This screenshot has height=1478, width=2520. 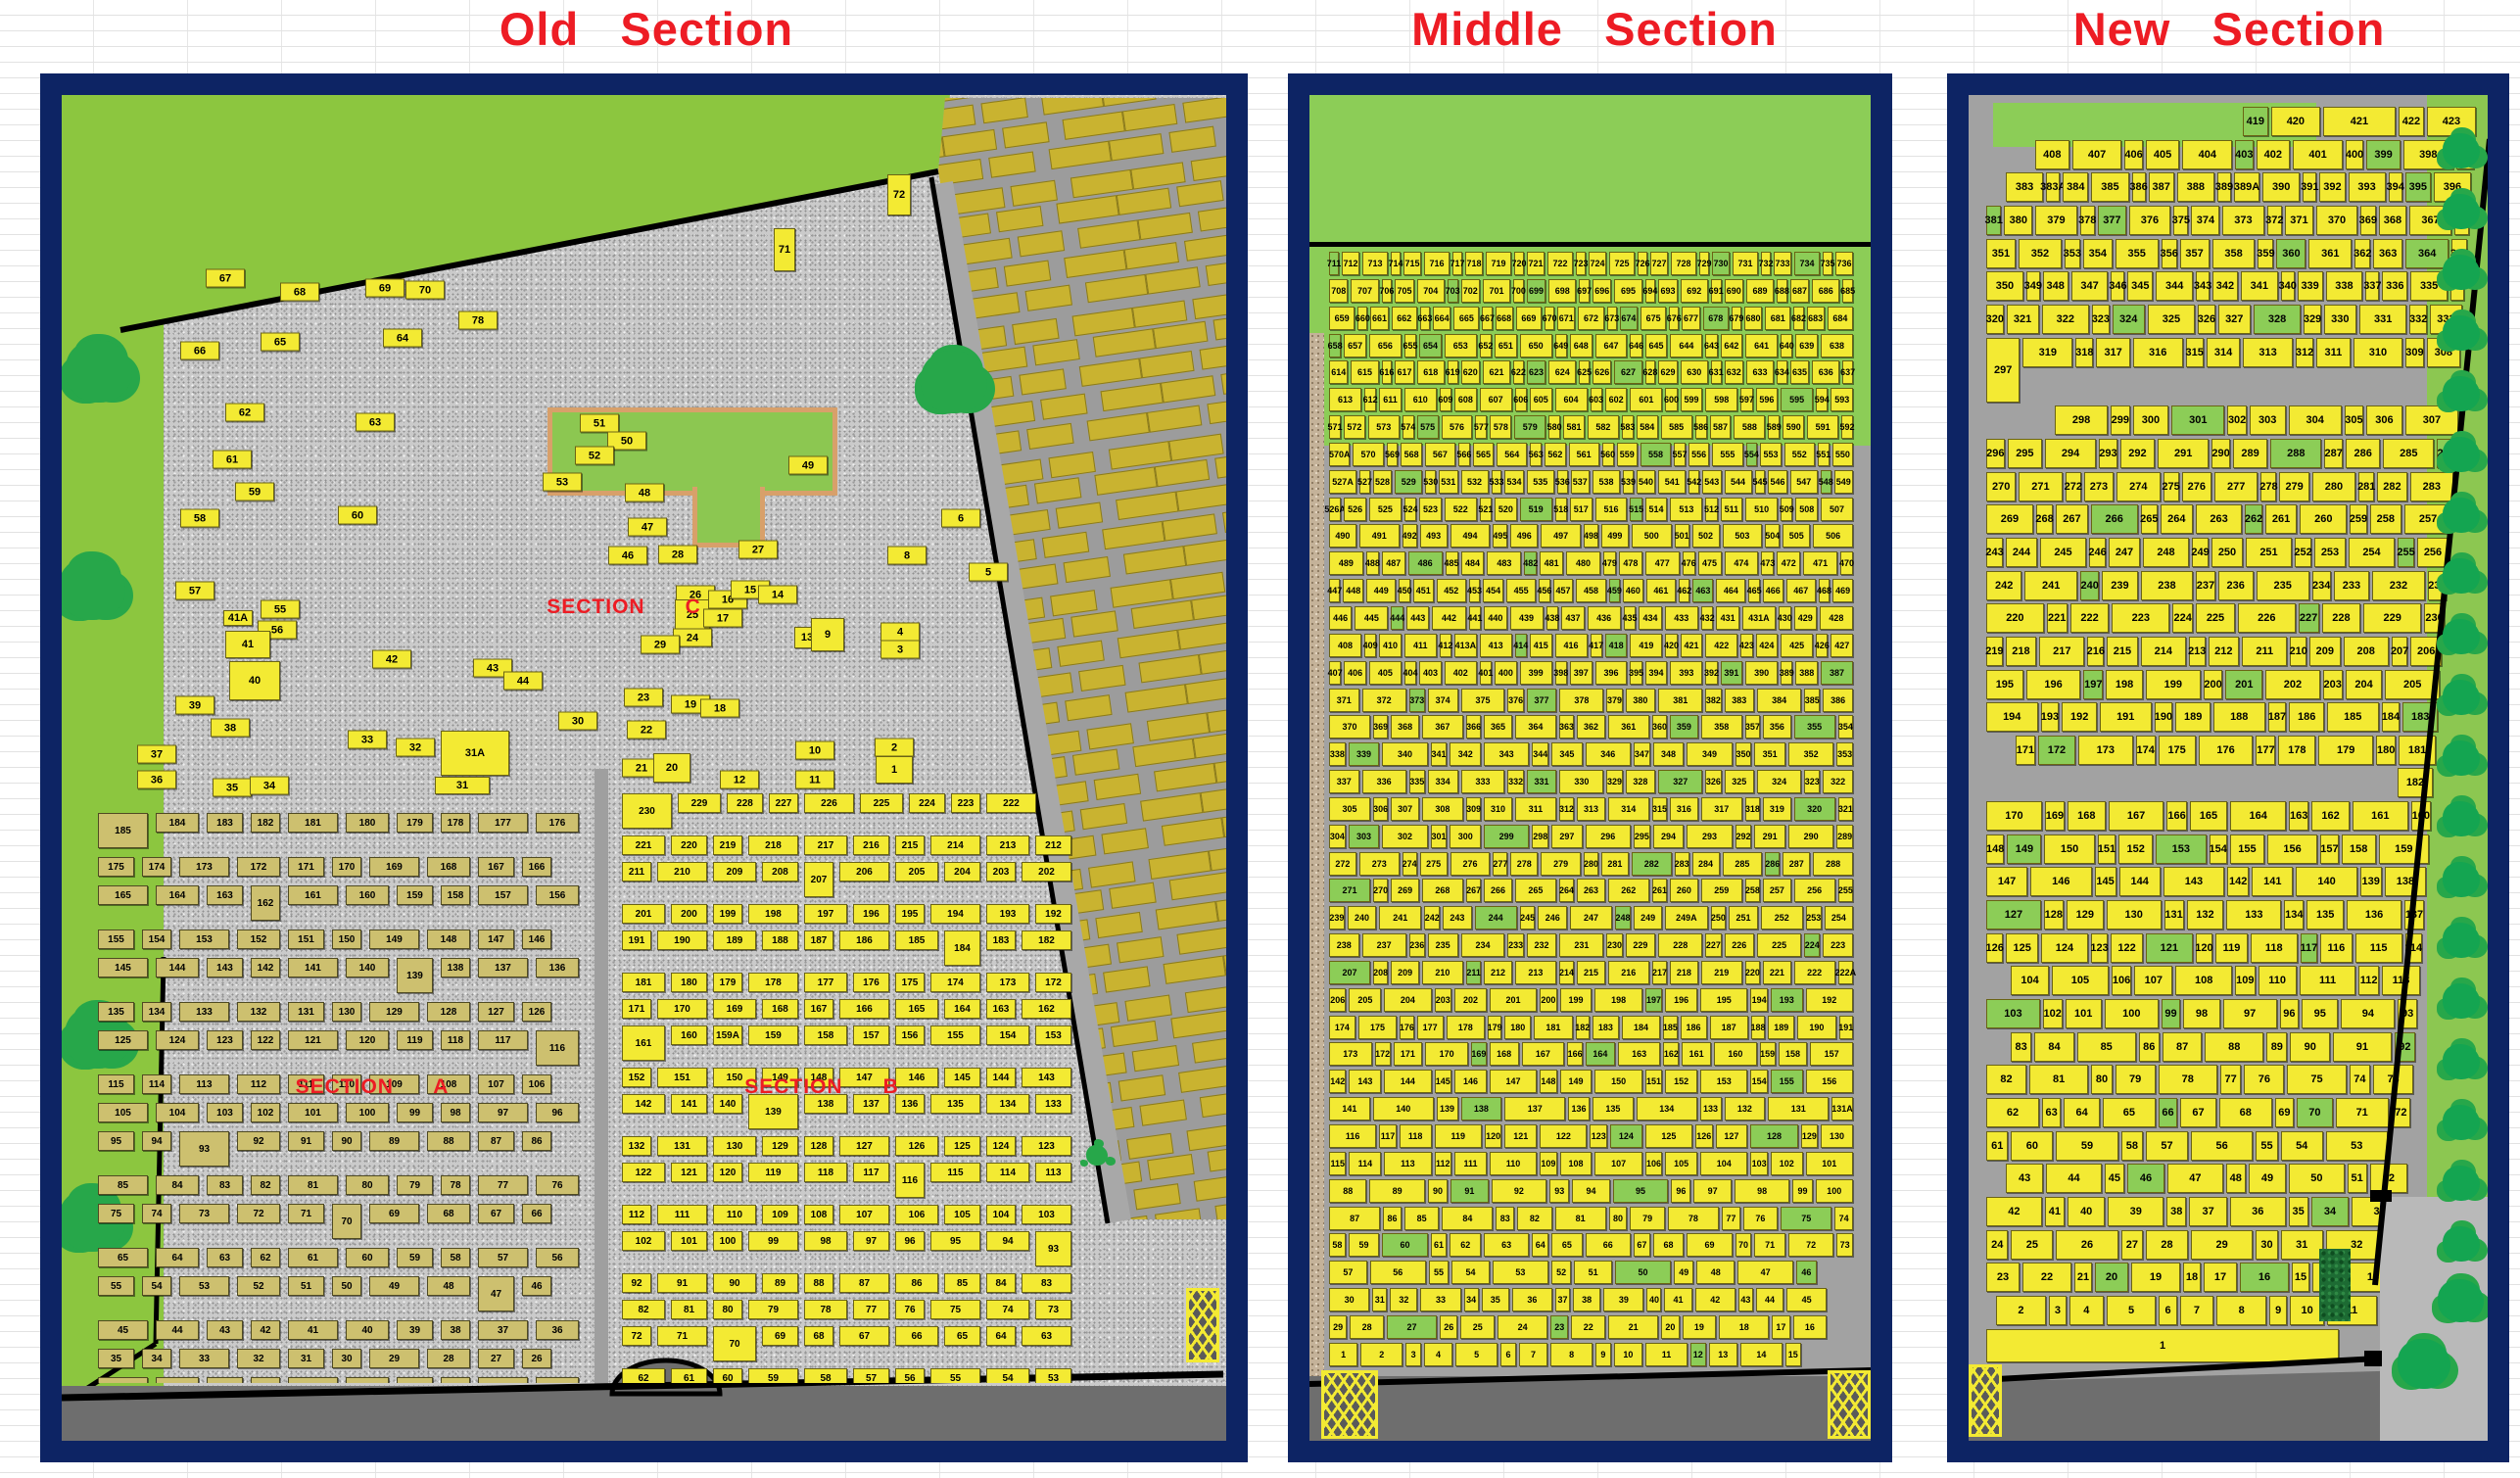 What do you see at coordinates (2083, 1014) in the screenshot?
I see `plot-box: 101` at bounding box center [2083, 1014].